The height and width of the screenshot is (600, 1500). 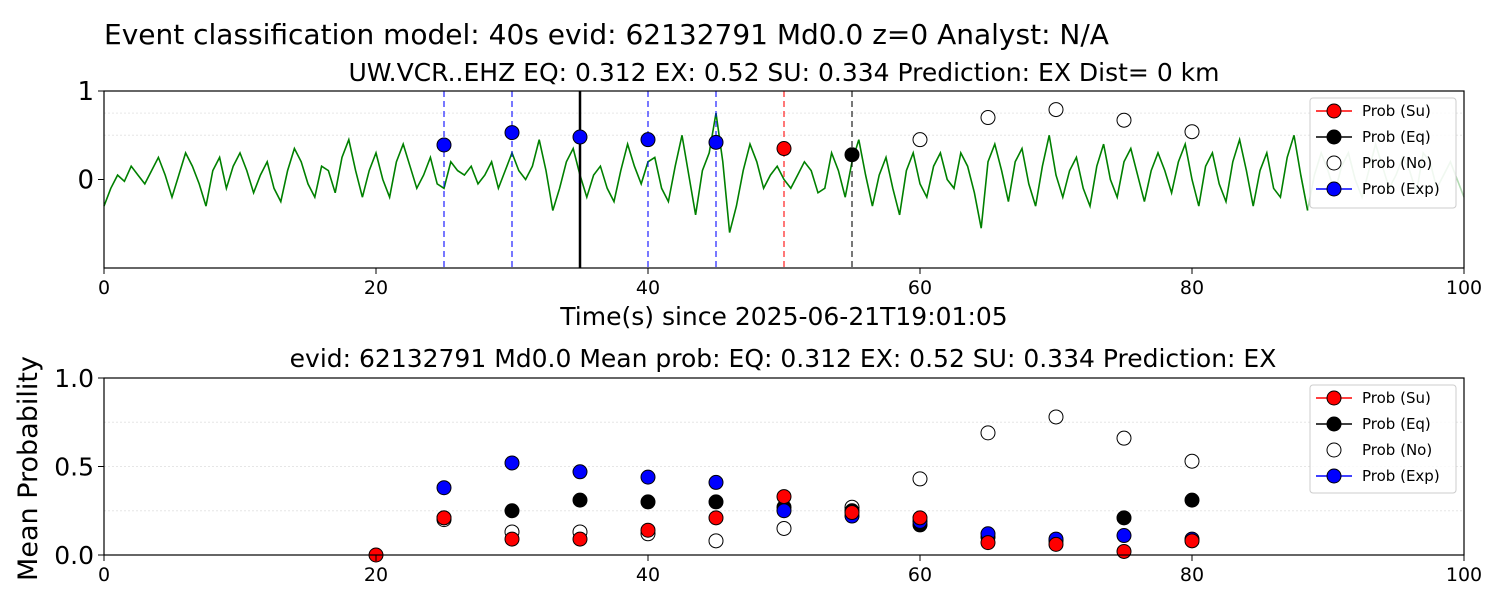 I want to click on y-tick-label: 0.5, so click(x=74, y=467).